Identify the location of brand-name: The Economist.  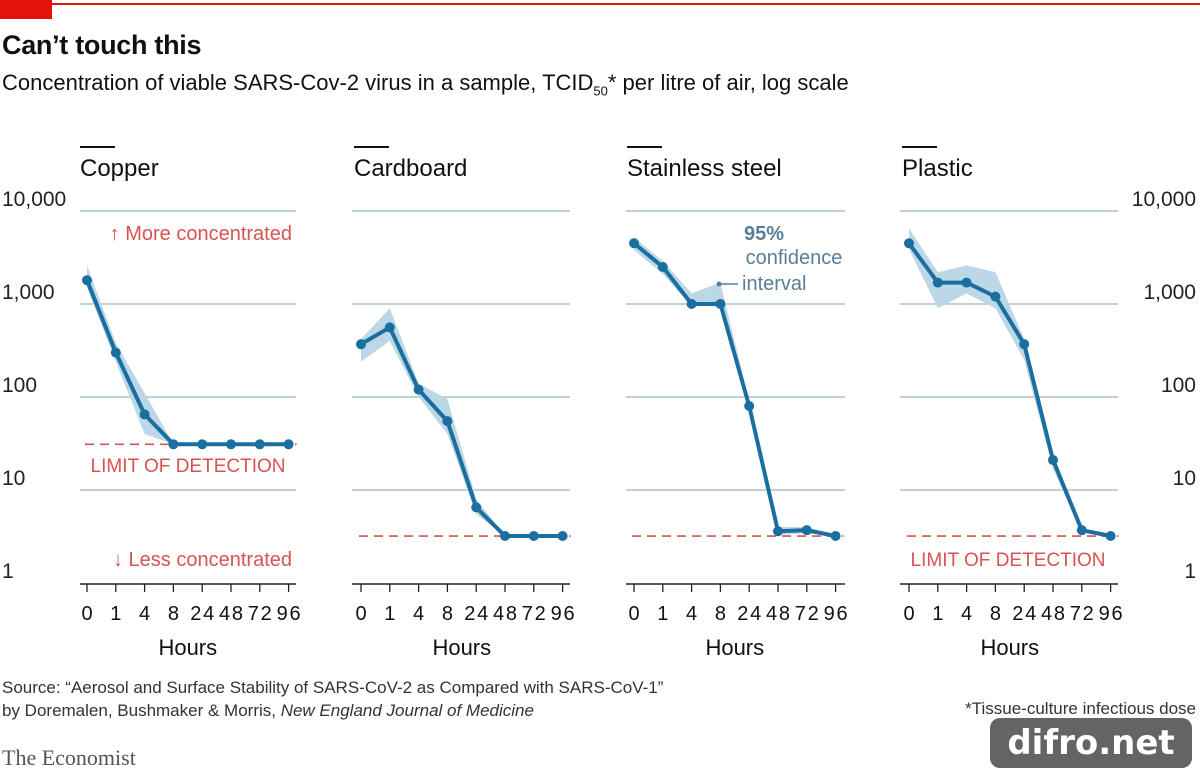
(69, 757).